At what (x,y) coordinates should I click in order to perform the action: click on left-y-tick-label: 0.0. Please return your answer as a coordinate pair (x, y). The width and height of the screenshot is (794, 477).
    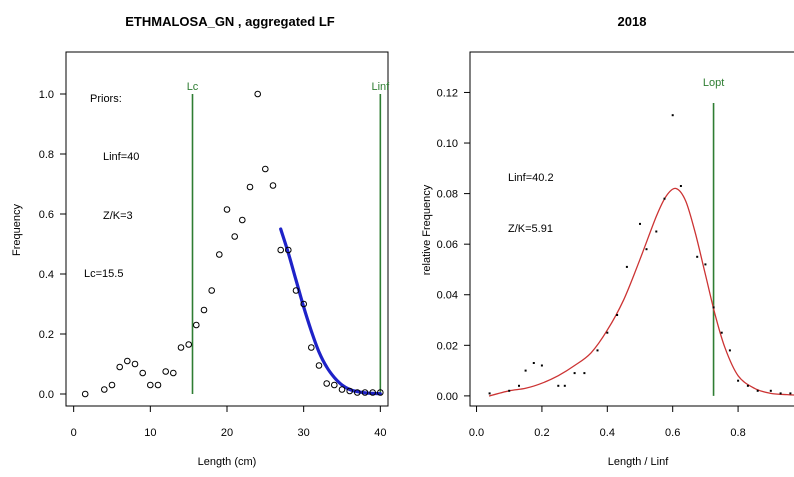
    Looking at the image, I should click on (46, 395).